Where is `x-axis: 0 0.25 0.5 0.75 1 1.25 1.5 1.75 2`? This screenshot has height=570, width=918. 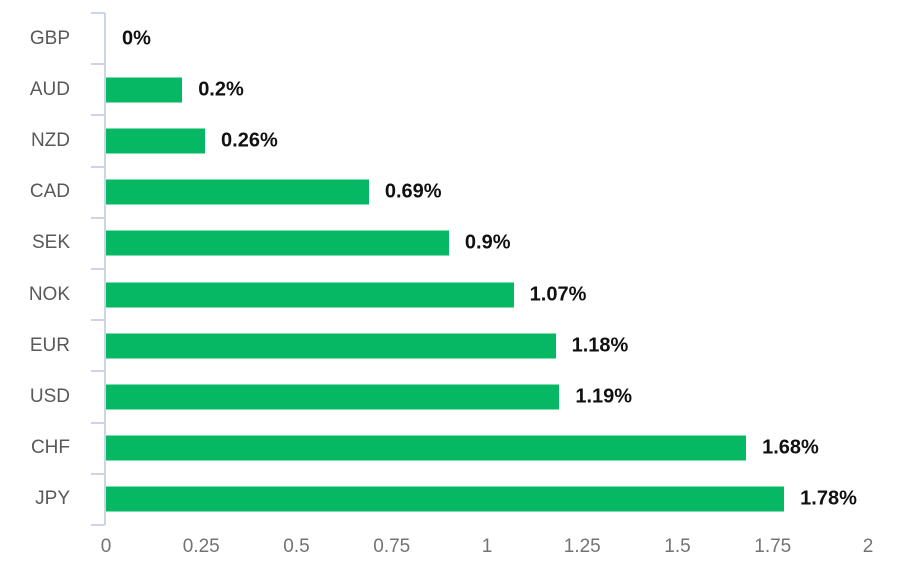 x-axis: 0 0.25 0.5 0.75 1 1.25 1.5 1.75 2 is located at coordinates (487, 550).